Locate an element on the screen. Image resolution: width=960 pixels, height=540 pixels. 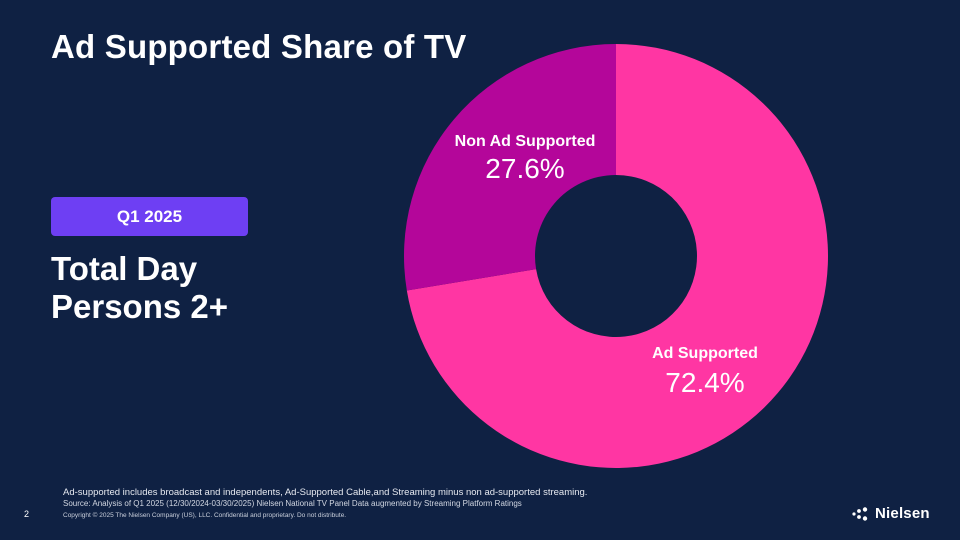
logo-wordmark: Nielsen is located at coordinates (902, 513).